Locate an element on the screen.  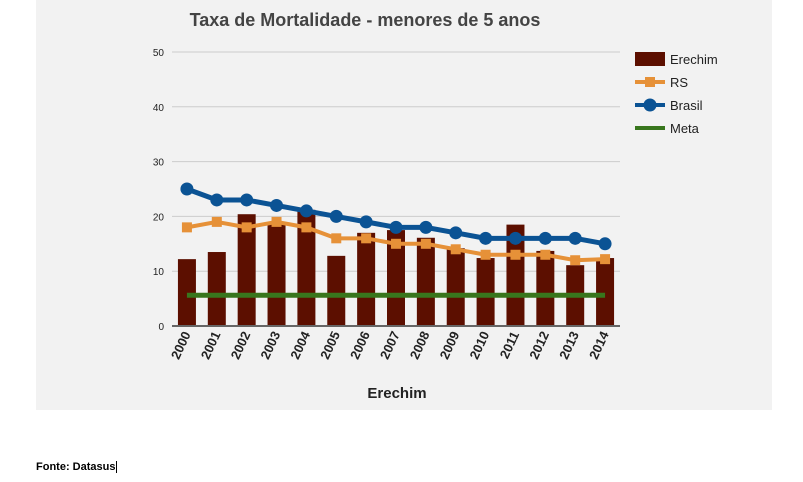
x-tick-label: 2005 is located at coordinates (330, 345).